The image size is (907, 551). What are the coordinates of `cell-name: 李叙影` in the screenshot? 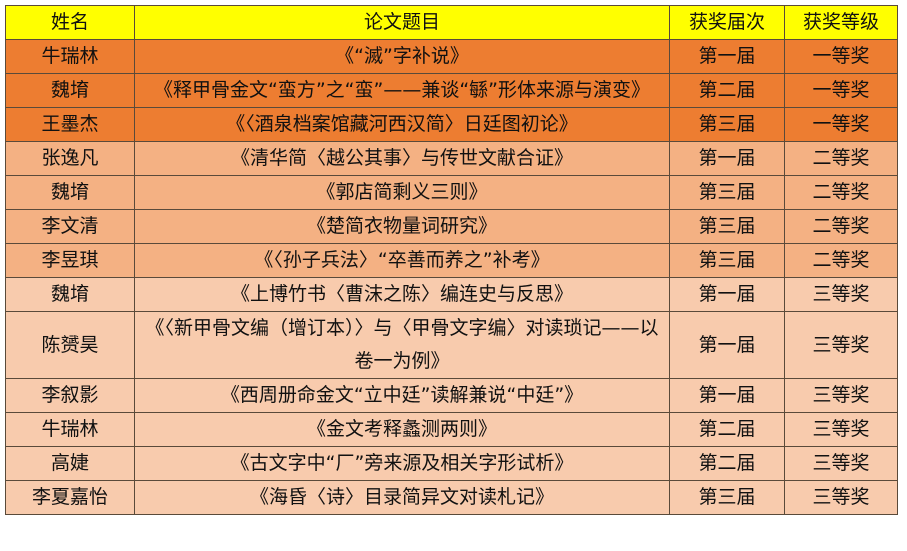 It's located at (70, 395).